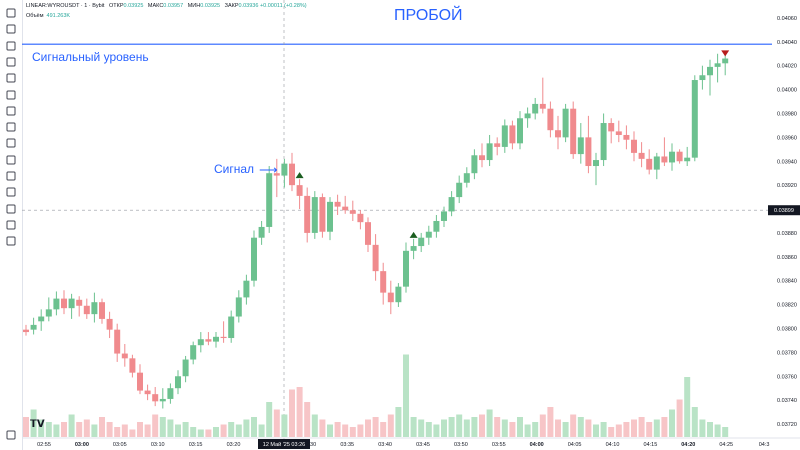 The width and height of the screenshot is (800, 450). What do you see at coordinates (11, 13) in the screenshot?
I see `crosshair-icon` at bounding box center [11, 13].